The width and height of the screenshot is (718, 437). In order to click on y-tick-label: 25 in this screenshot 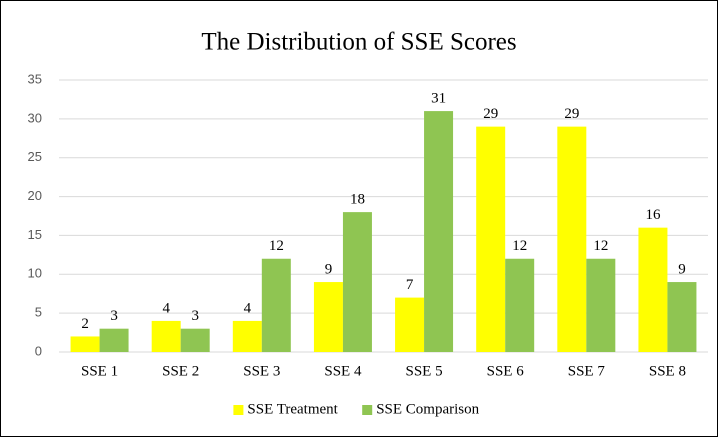, I will do `click(35, 156)`.